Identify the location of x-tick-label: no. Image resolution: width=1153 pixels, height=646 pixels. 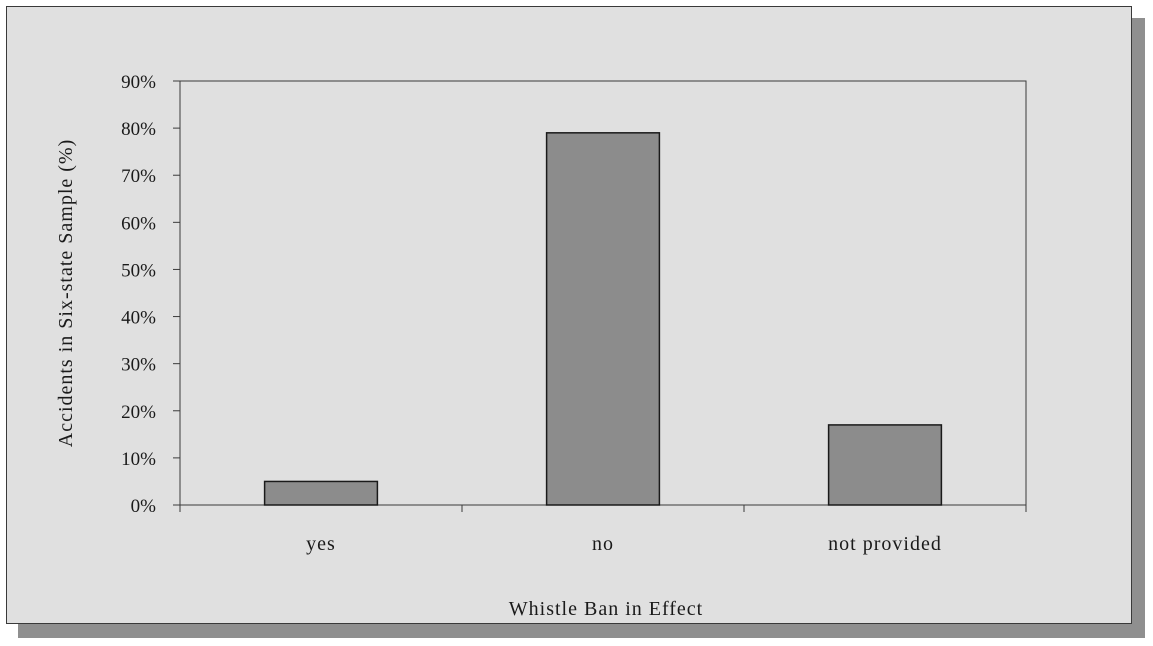
(603, 544).